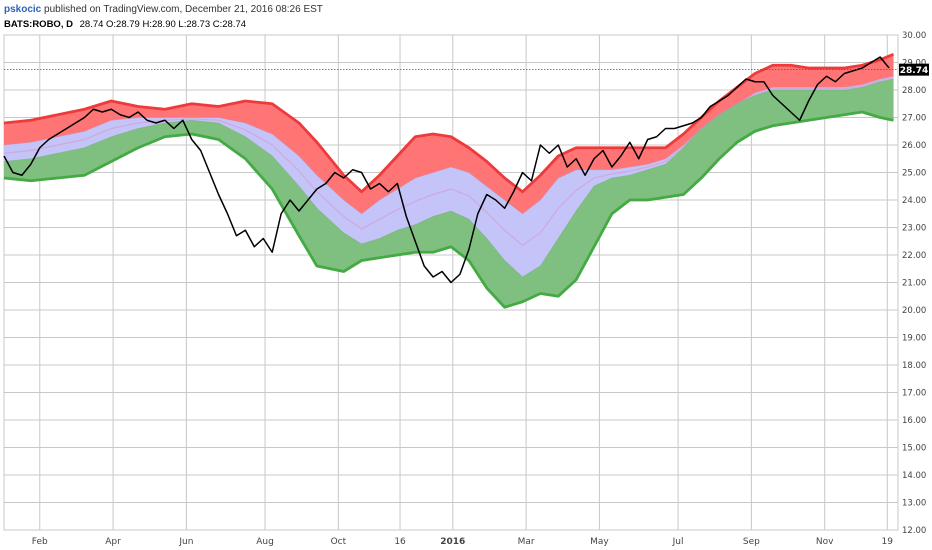  What do you see at coordinates (339, 542) in the screenshot?
I see `x-tick-label: Oct` at bounding box center [339, 542].